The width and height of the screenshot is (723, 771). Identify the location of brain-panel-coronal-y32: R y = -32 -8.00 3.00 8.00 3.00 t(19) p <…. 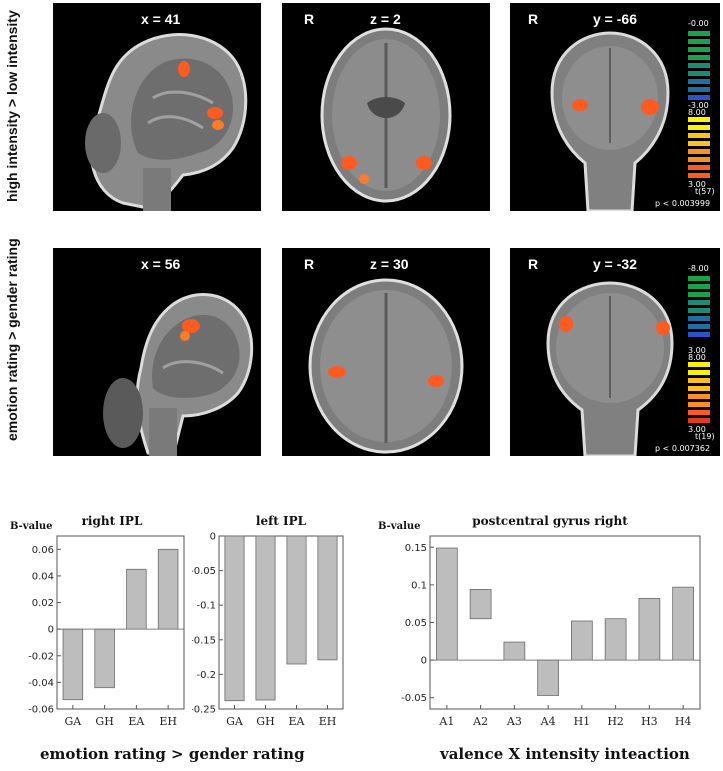
(615, 352).